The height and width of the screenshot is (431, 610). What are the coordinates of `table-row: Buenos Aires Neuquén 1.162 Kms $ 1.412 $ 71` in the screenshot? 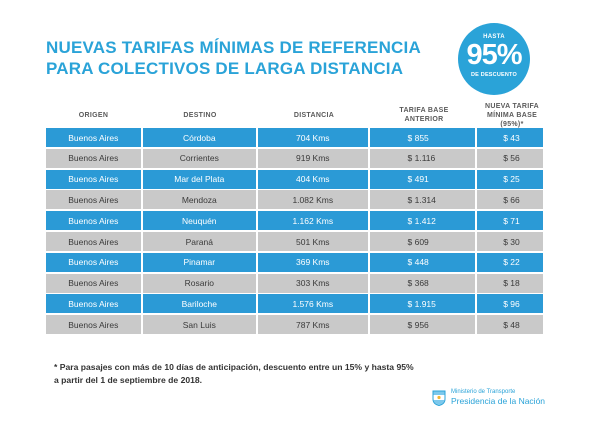 It's located at (295, 221).